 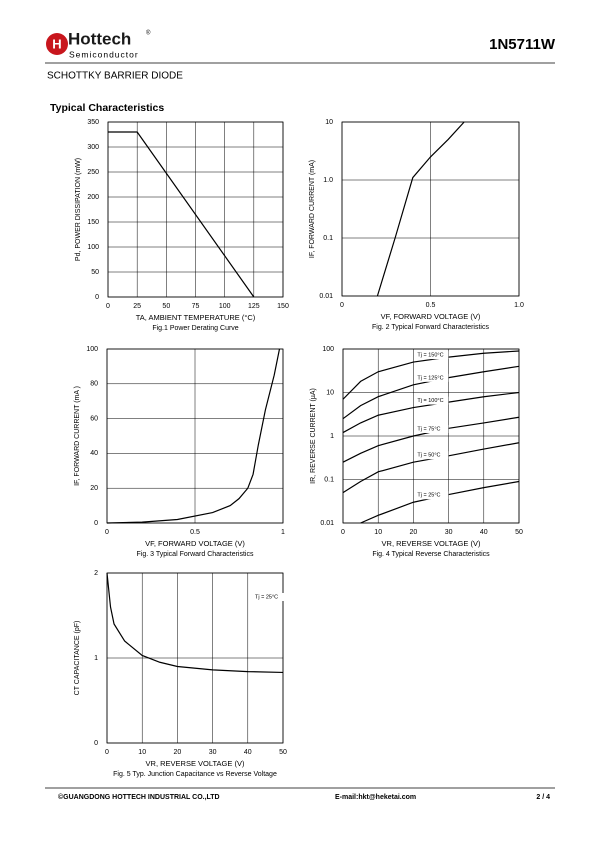 I want to click on y-tick-label: 150, so click(x=93, y=222).